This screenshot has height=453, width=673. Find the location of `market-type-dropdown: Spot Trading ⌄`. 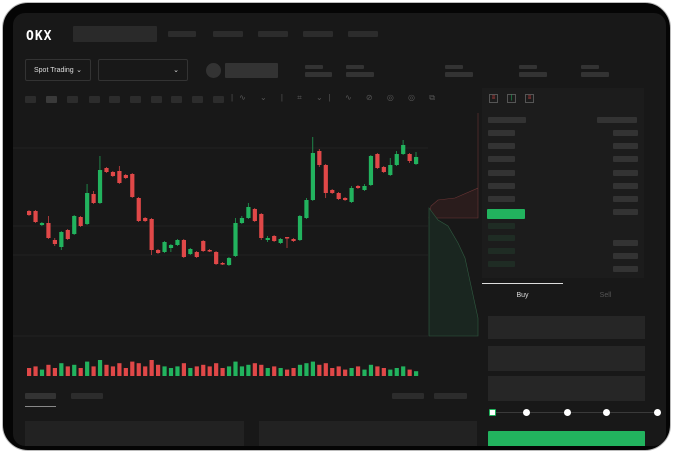

market-type-dropdown: Spot Trading ⌄ is located at coordinates (58, 70).